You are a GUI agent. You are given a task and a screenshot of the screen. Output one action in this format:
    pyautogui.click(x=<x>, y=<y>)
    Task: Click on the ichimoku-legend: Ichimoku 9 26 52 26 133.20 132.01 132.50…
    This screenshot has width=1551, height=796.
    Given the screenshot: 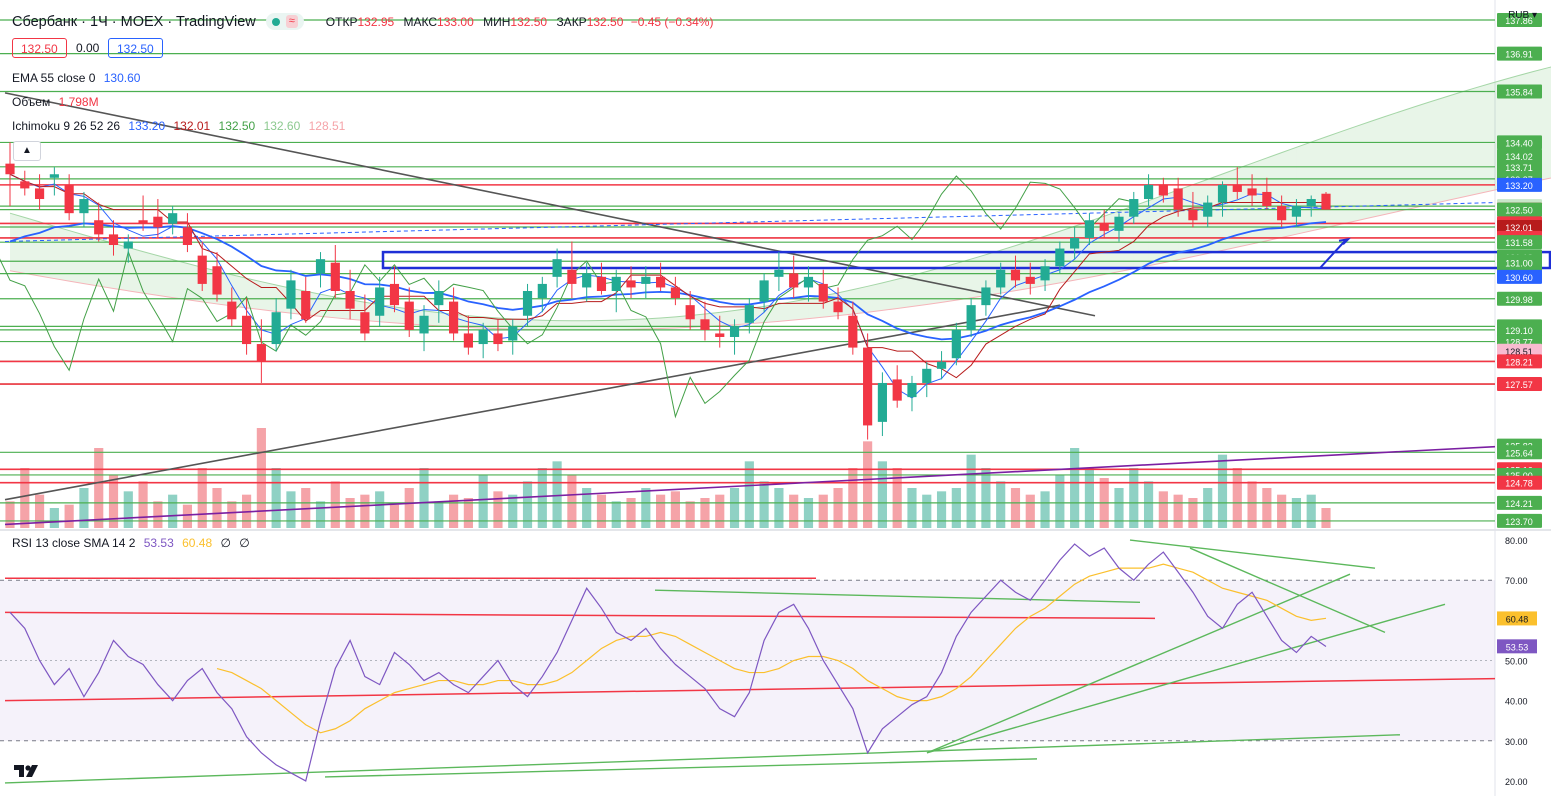 What is the action you would take?
    pyautogui.click(x=178, y=126)
    